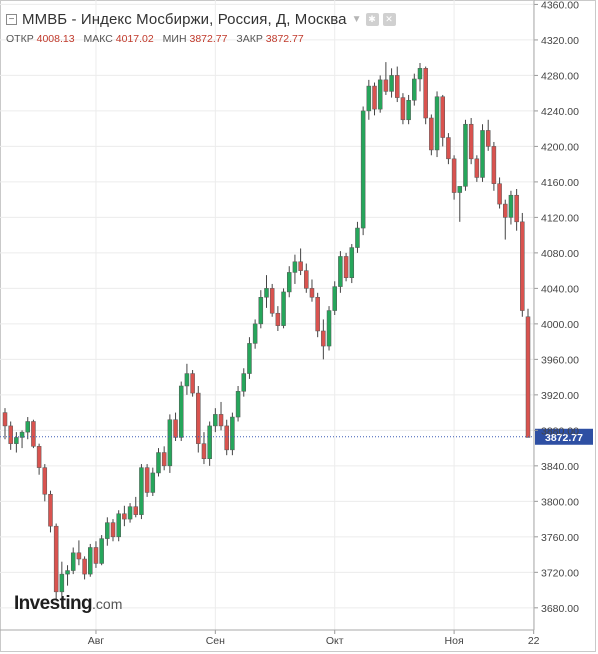 Image resolution: width=598 pixels, height=654 pixels. What do you see at coordinates (68, 604) in the screenshot?
I see `investing-logo: Investing.com` at bounding box center [68, 604].